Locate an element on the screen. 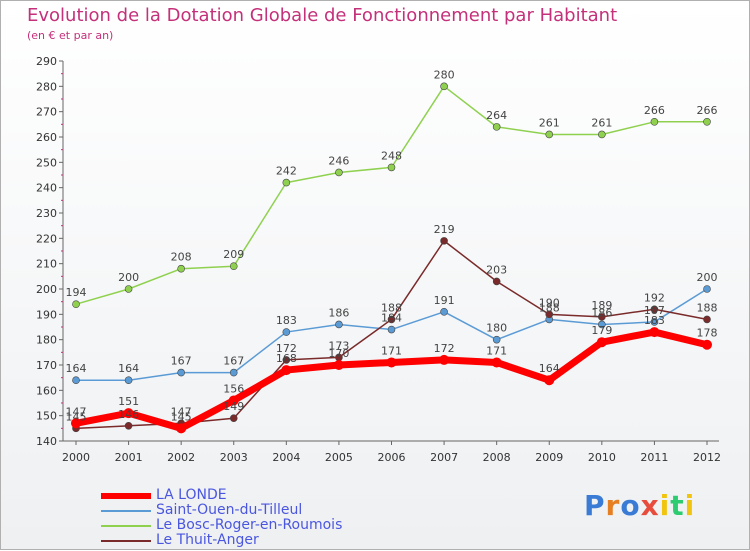 Image resolution: width=750 pixels, height=551 pixels. data-label: 149 is located at coordinates (233, 406).